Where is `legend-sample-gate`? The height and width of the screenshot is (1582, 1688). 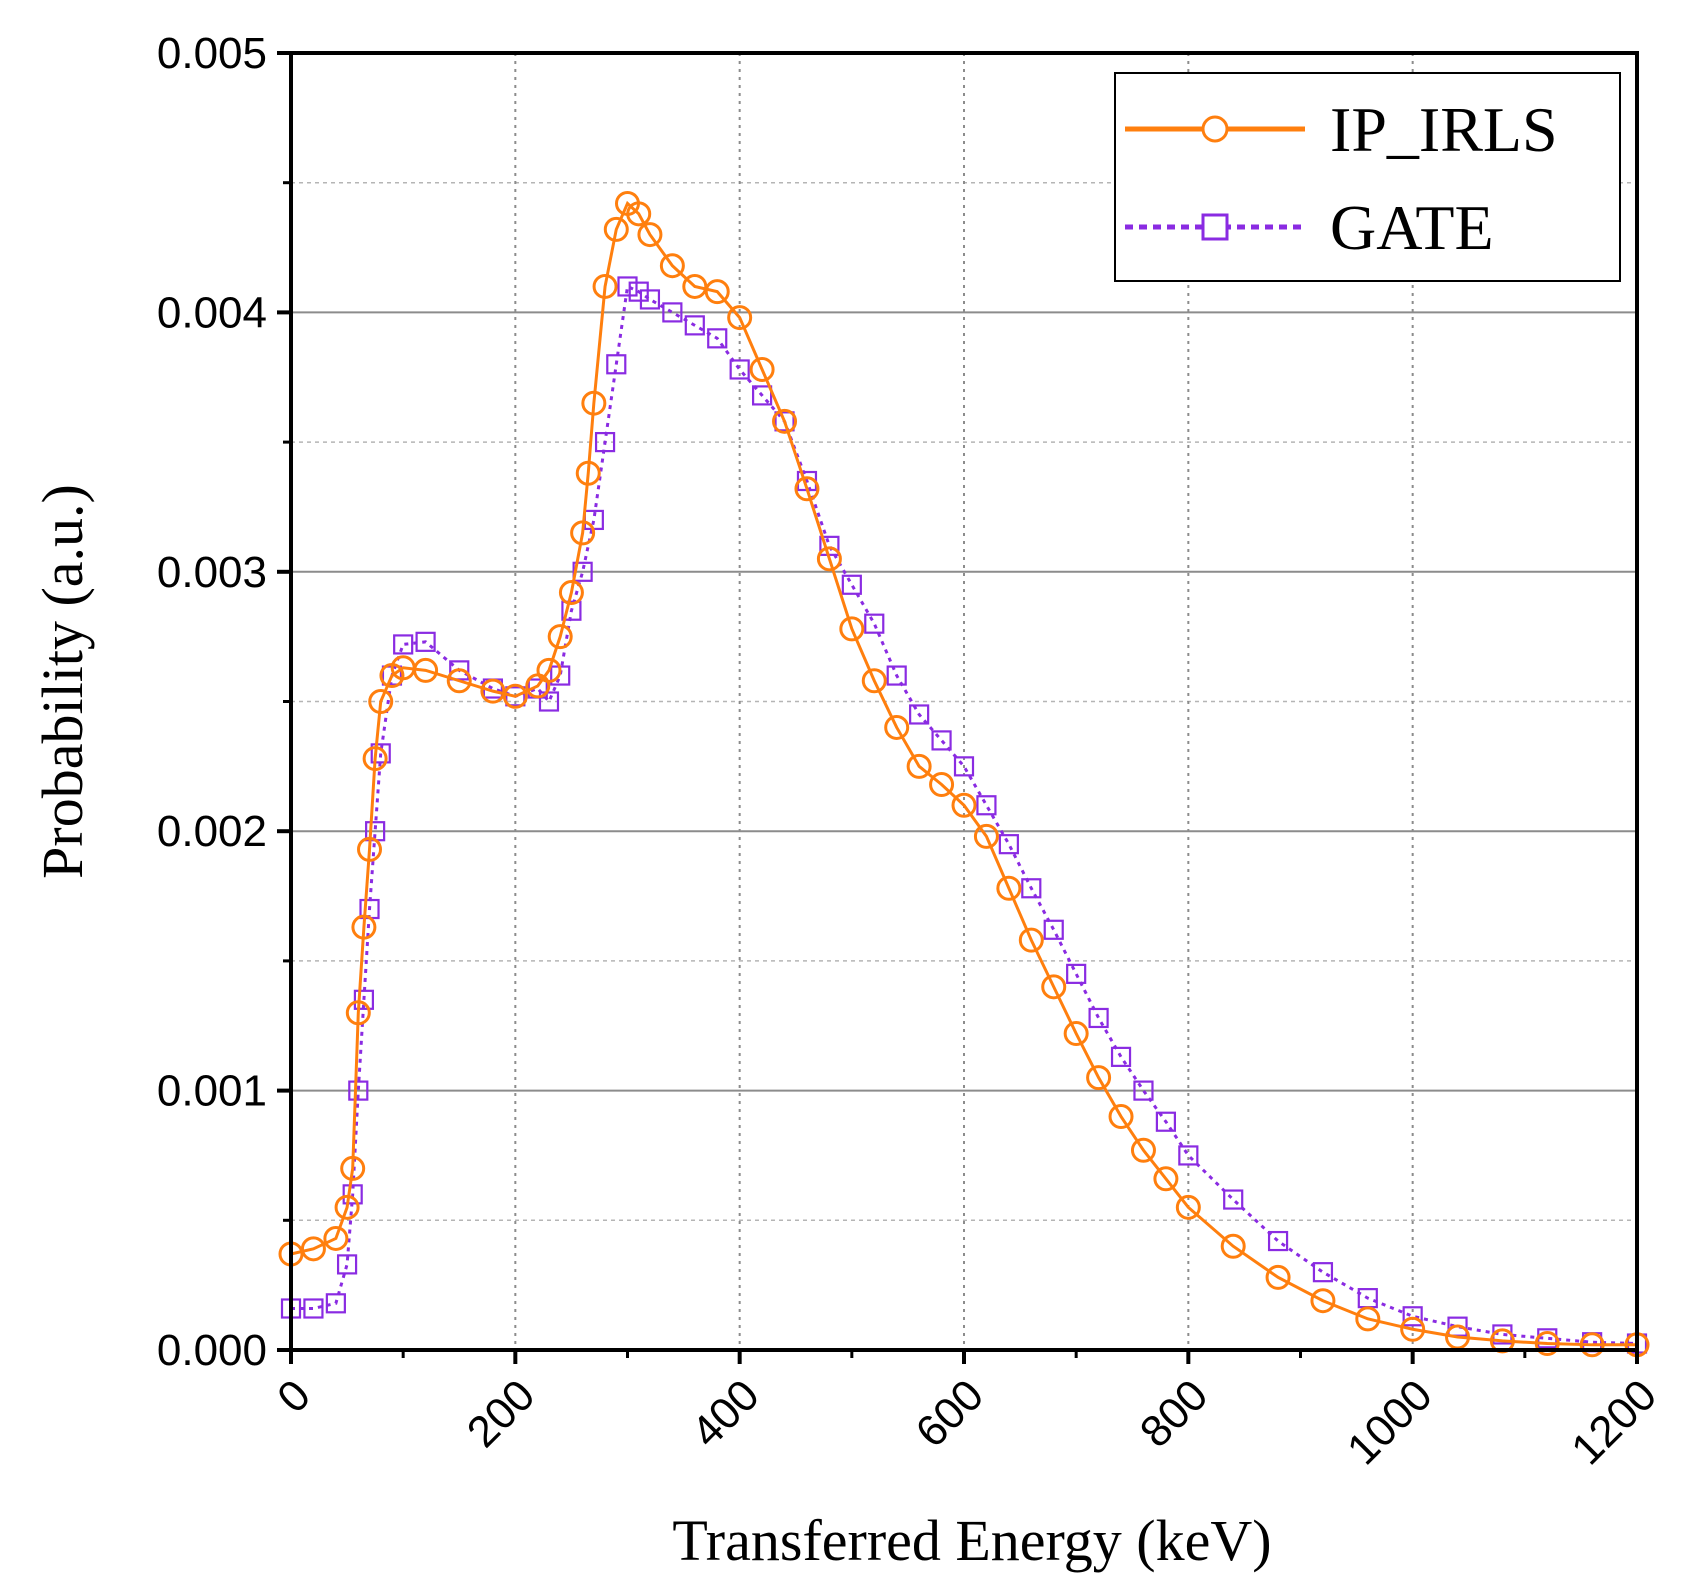
legend-sample-gate is located at coordinates (1215, 227).